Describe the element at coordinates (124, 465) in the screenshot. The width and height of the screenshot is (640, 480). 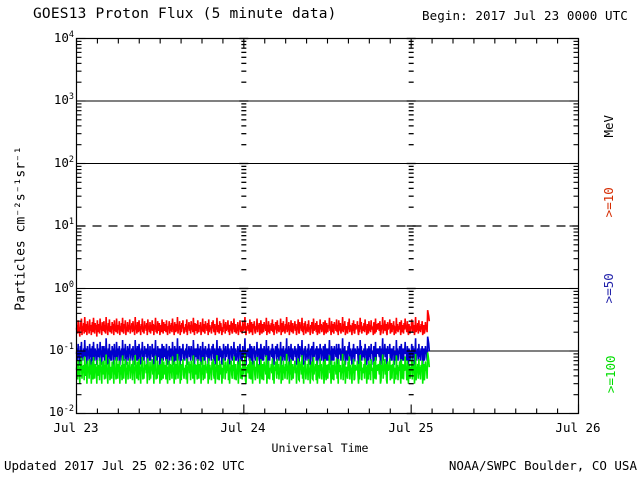
I see `updated-timestamp: Updated 2017 Jul 25 02:36:02 UTC` at that location.